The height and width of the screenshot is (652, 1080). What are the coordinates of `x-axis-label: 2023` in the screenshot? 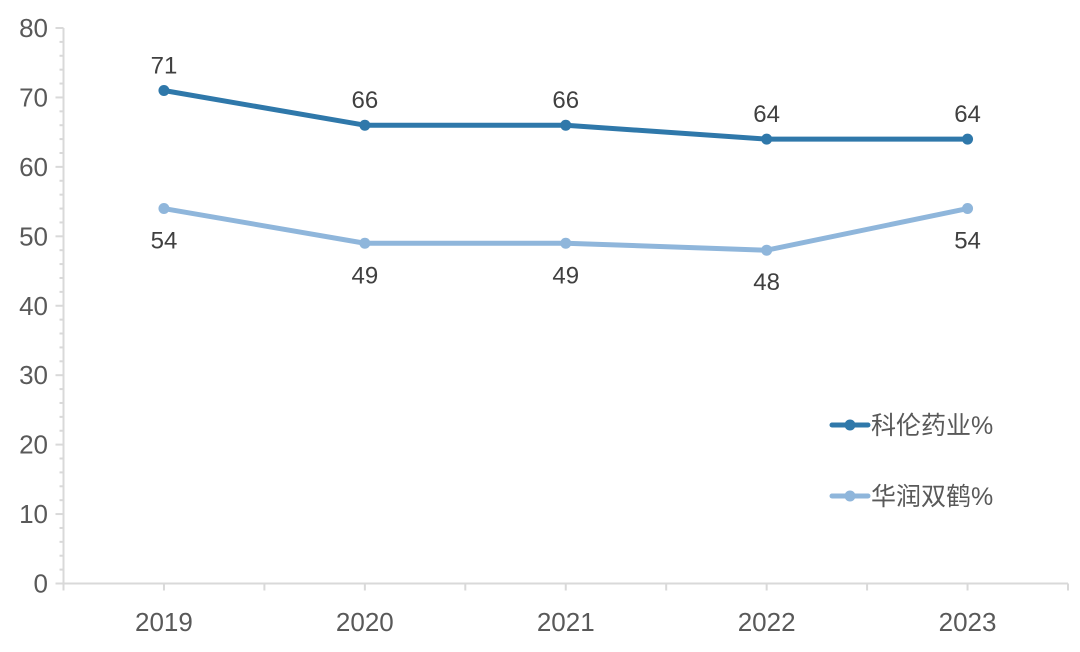 It's located at (968, 622).